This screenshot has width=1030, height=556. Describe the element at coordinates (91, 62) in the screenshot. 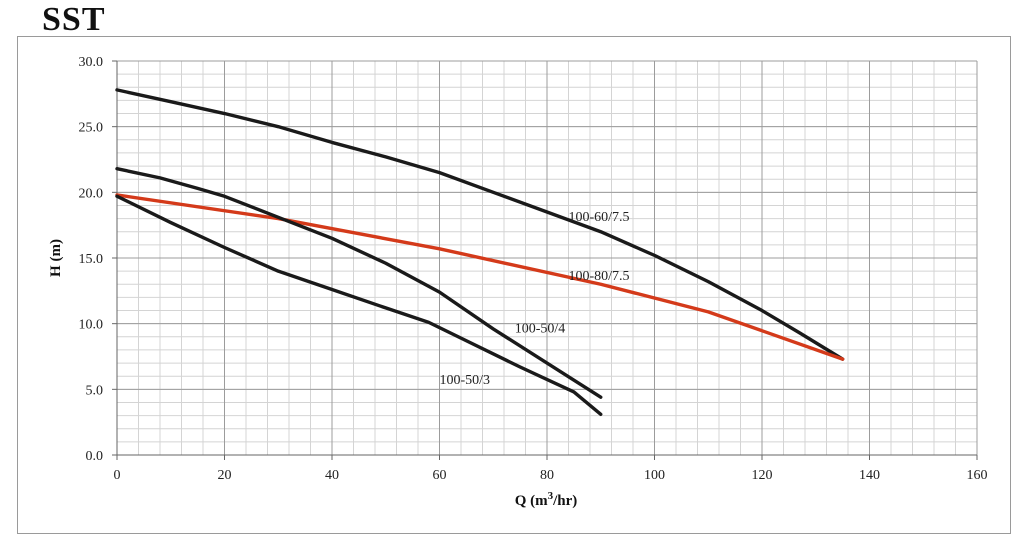

I see `y-tick-label: 30.0` at that location.